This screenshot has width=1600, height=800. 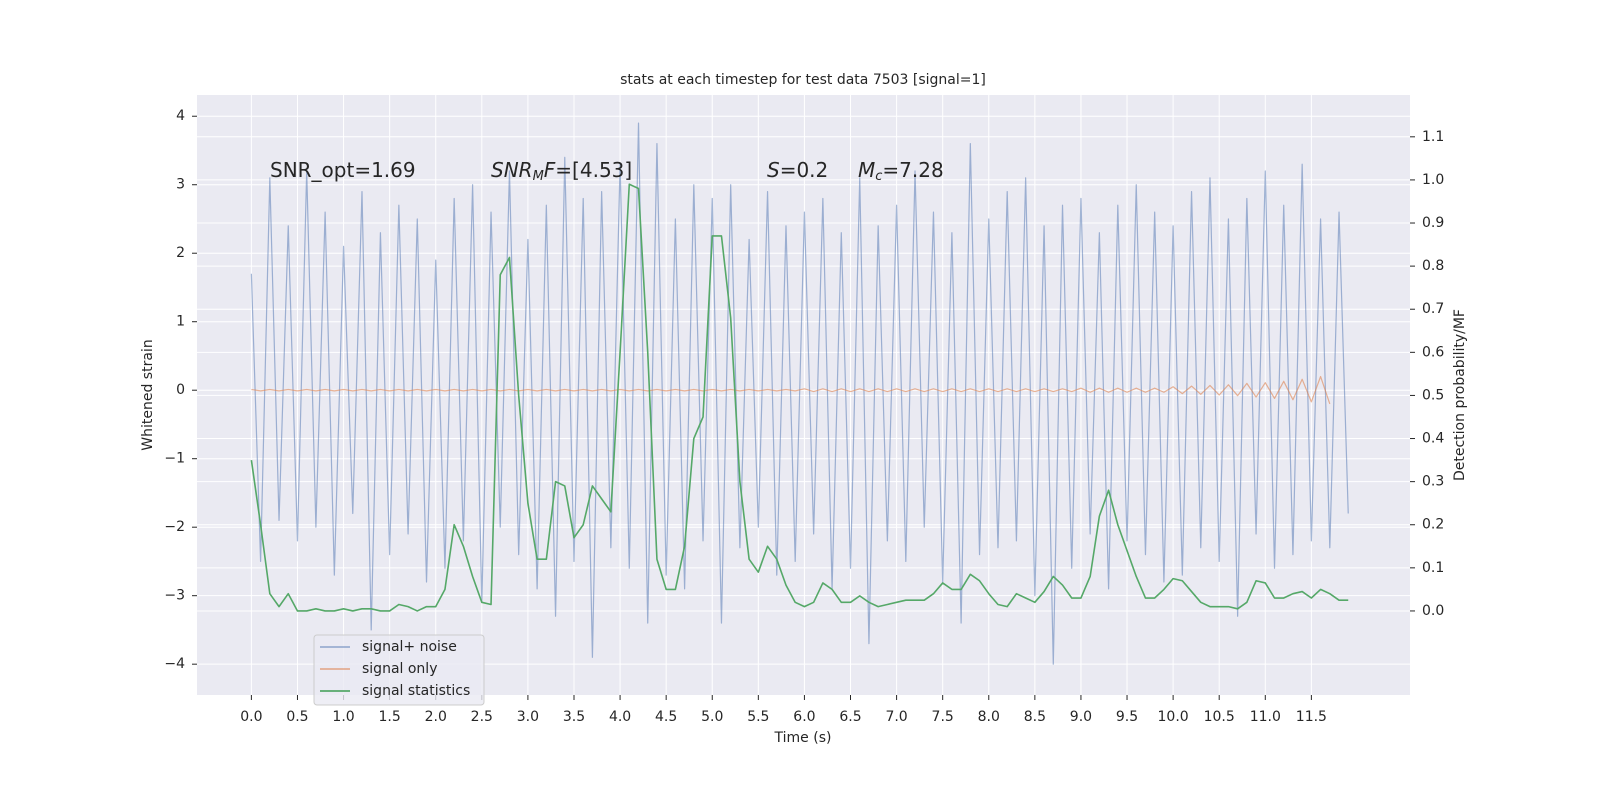 I want to click on x-tick-label: 4.5, so click(x=666, y=717).